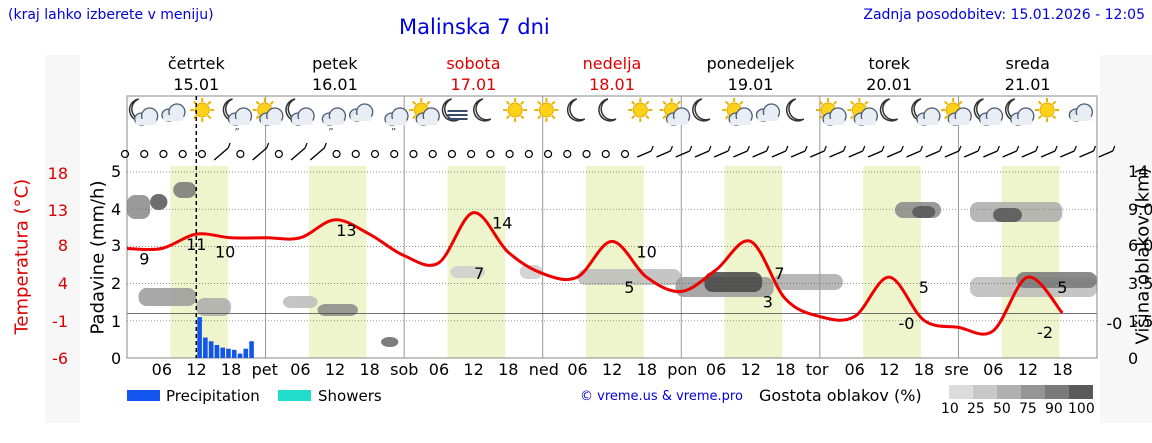 The image size is (1152, 443). I want to click on location-menu-note: (kraj lahko izberete v meniju), so click(111, 15).